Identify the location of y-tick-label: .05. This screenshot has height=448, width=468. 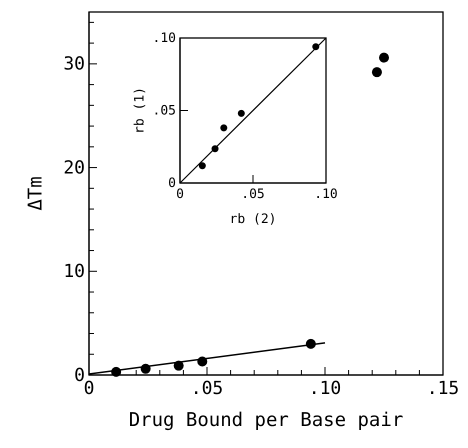
(164, 111).